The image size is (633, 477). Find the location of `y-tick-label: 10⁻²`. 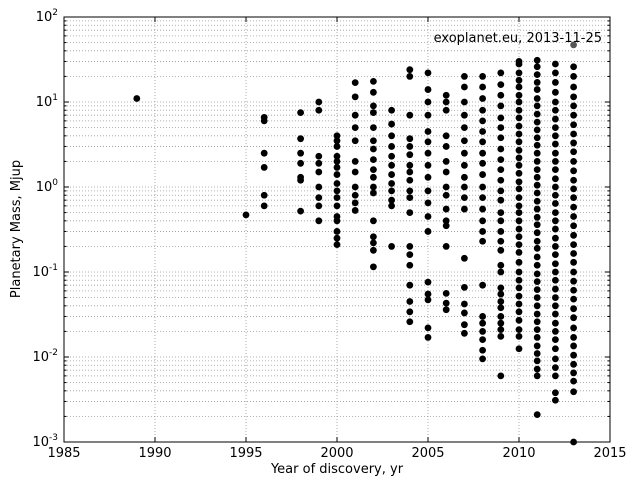

y-tick-label: 10⁻² is located at coordinates (45, 356).